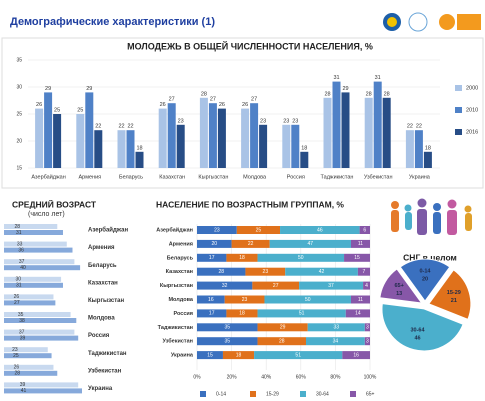 Image resolution: width=485 pixels, height=401 pixels. I want to click on y-tick-label: 30, so click(19, 87).